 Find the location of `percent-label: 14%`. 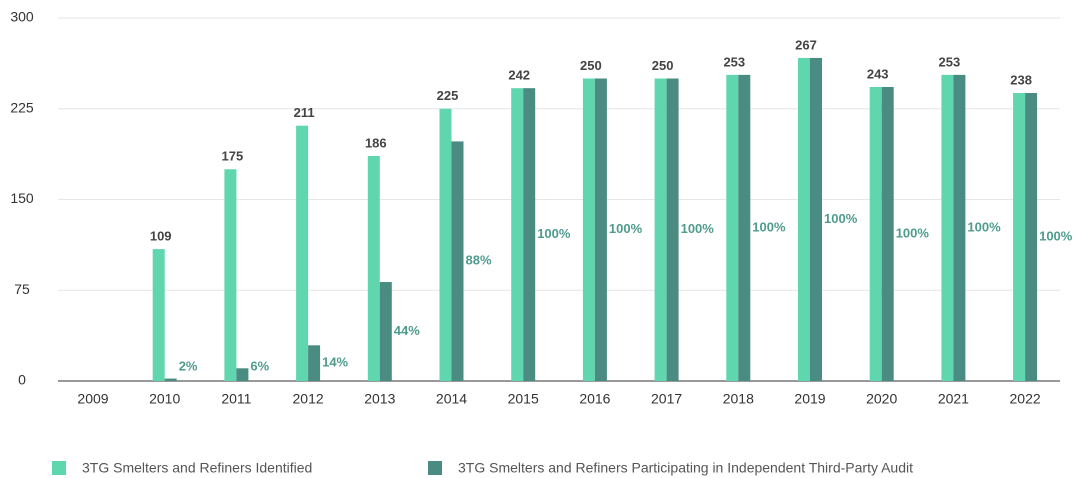

percent-label: 14% is located at coordinates (335, 362).